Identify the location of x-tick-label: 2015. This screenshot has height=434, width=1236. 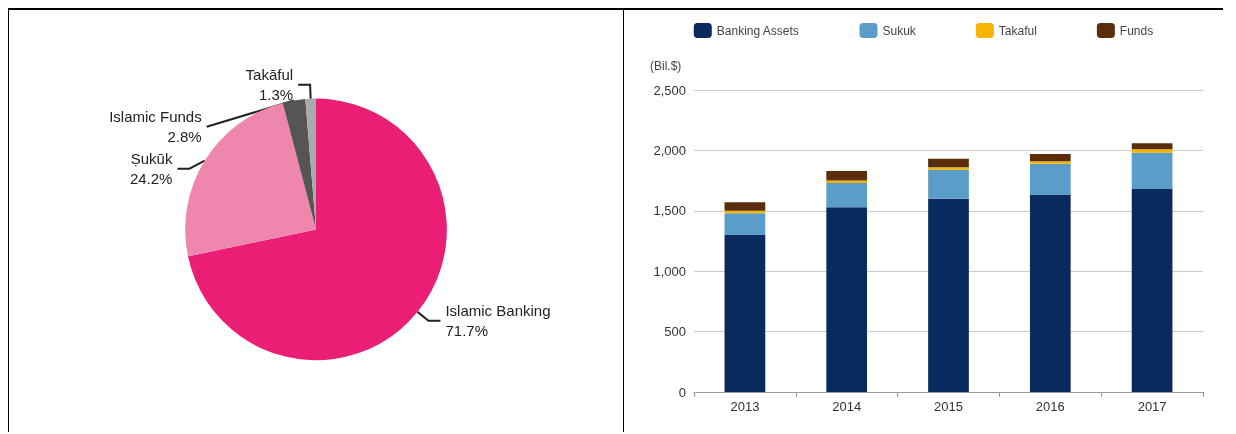
(948, 406).